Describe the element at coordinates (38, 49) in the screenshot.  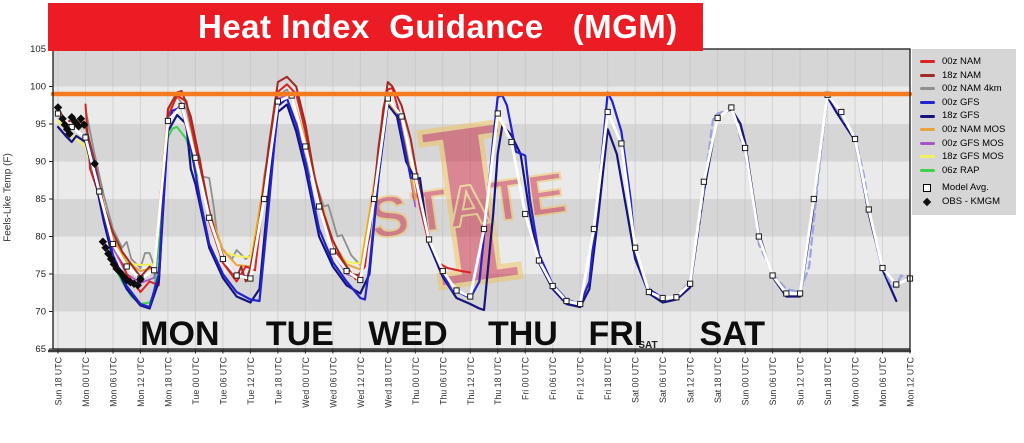
I see `y-tick-label: 105` at that location.